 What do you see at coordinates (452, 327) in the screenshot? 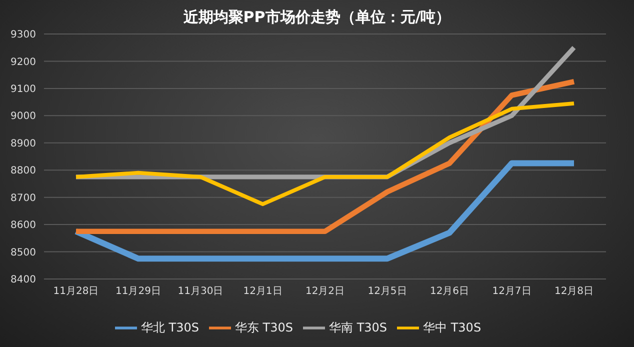
I see `legend-label: 华中 T30S` at bounding box center [452, 327].